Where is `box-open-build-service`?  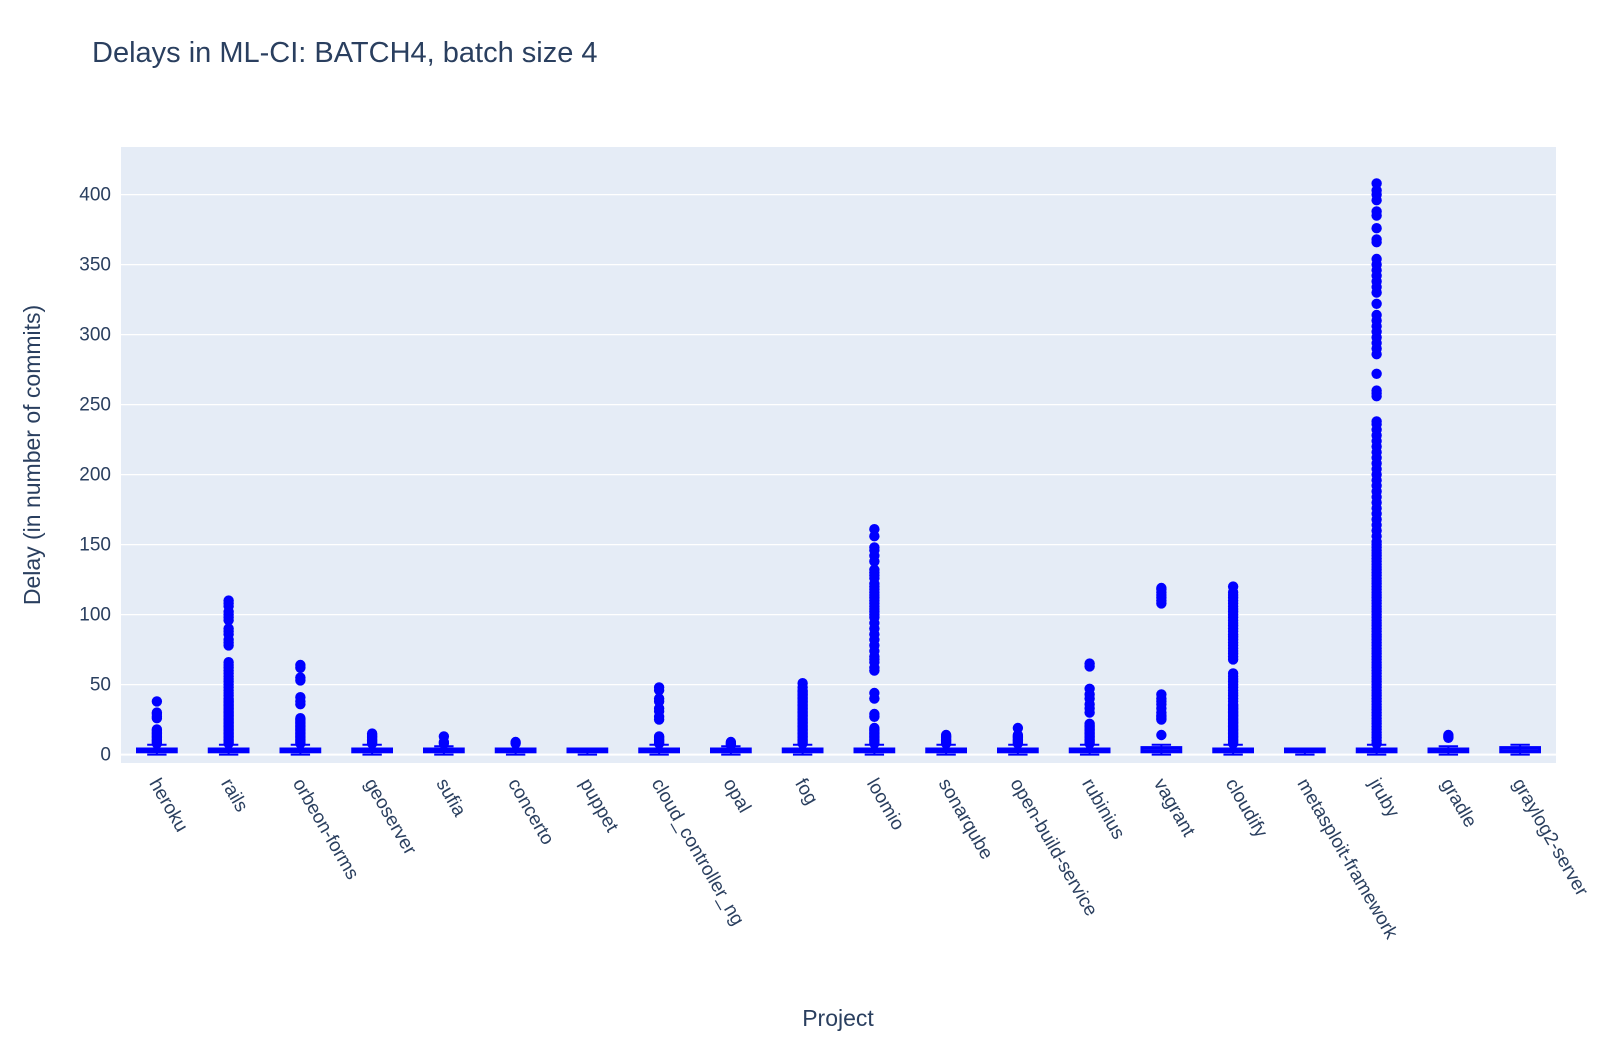 box-open-build-service is located at coordinates (1018, 739).